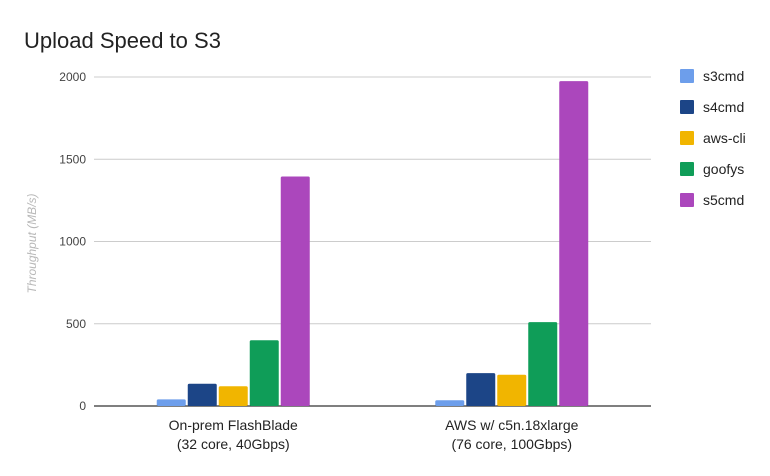 The width and height of the screenshot is (770, 476). I want to click on legend-swatch-goofys, so click(687, 169).